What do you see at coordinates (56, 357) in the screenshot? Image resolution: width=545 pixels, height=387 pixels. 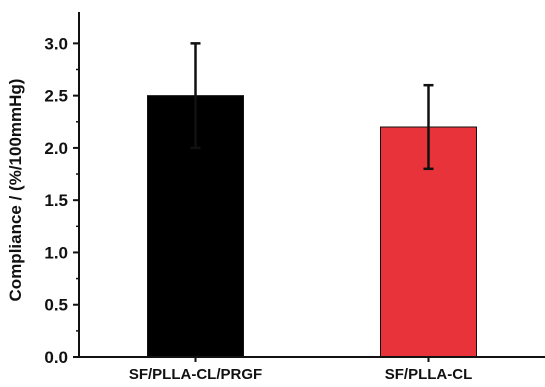 I see `y-tick-label: 0.0` at bounding box center [56, 357].